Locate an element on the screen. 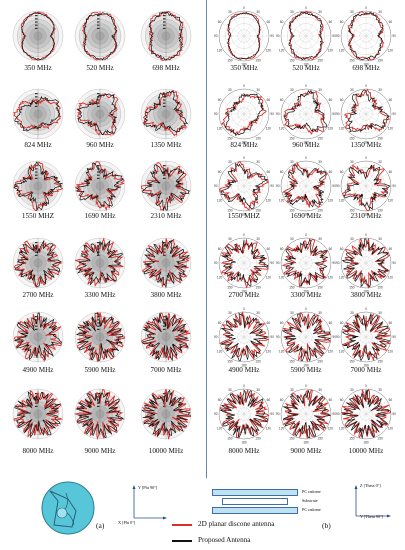 Image resolution: width=405 pixels, height=550 pixels. legend-line-red is located at coordinates (182, 525).